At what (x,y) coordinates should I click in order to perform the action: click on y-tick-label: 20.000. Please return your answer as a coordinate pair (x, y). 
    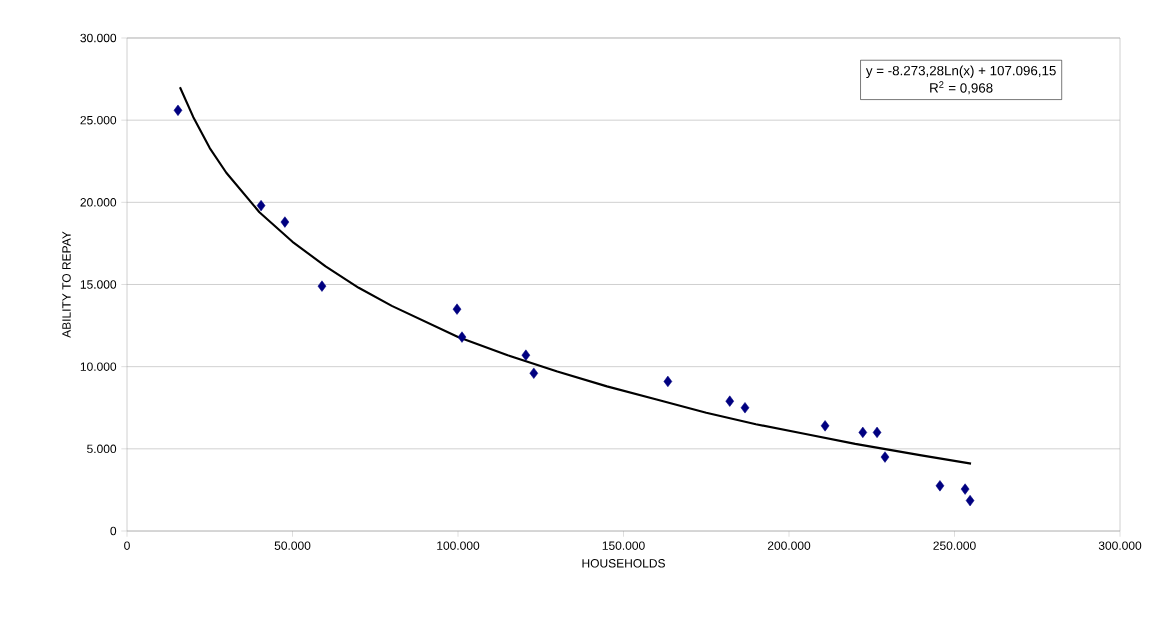
    Looking at the image, I should click on (98, 202).